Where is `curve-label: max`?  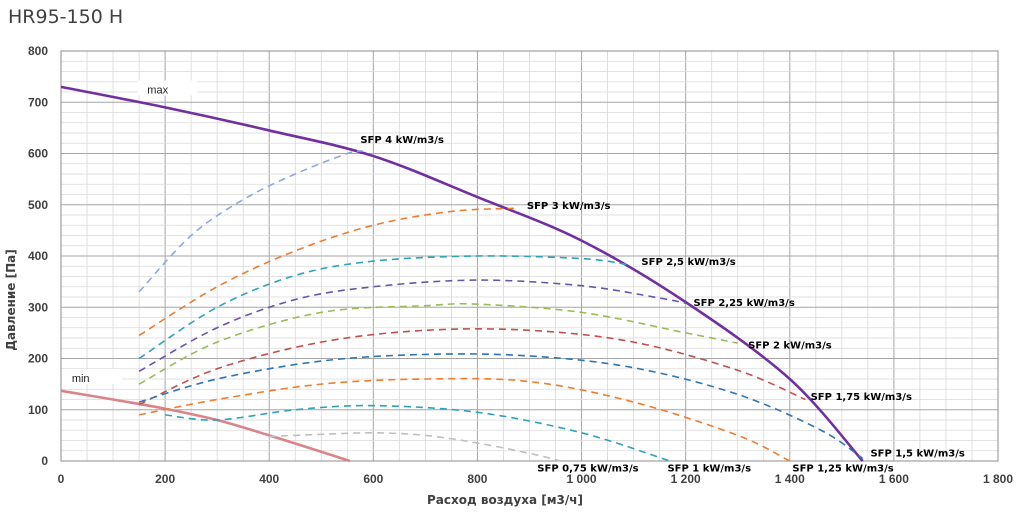
curve-label: max is located at coordinates (157, 90).